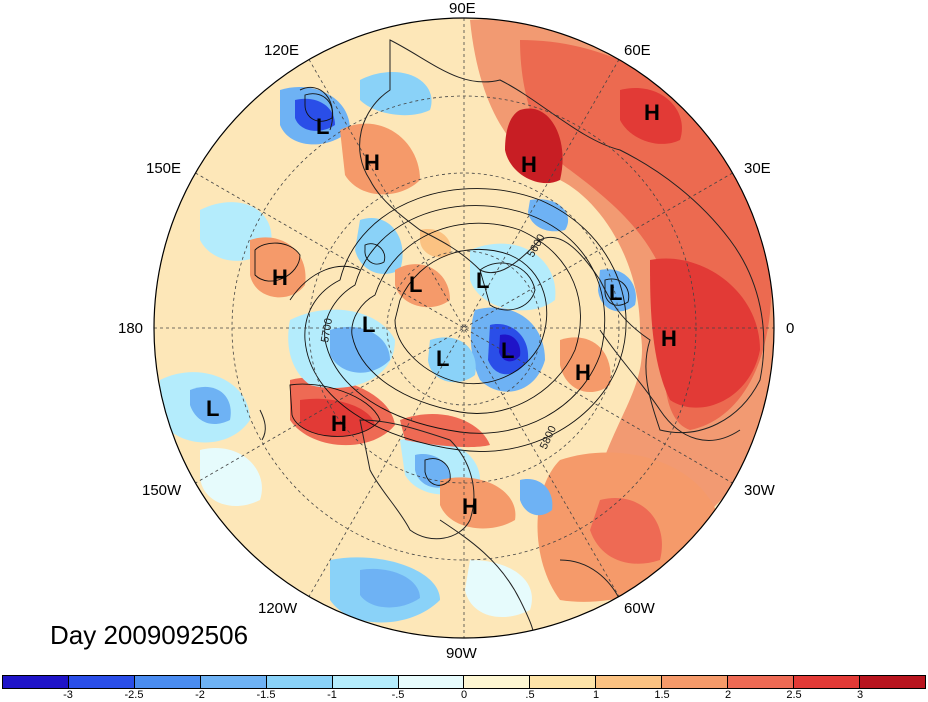 The width and height of the screenshot is (928, 702). Describe the element at coordinates (164, 168) in the screenshot. I see `lon-label-150e: 150E` at that location.